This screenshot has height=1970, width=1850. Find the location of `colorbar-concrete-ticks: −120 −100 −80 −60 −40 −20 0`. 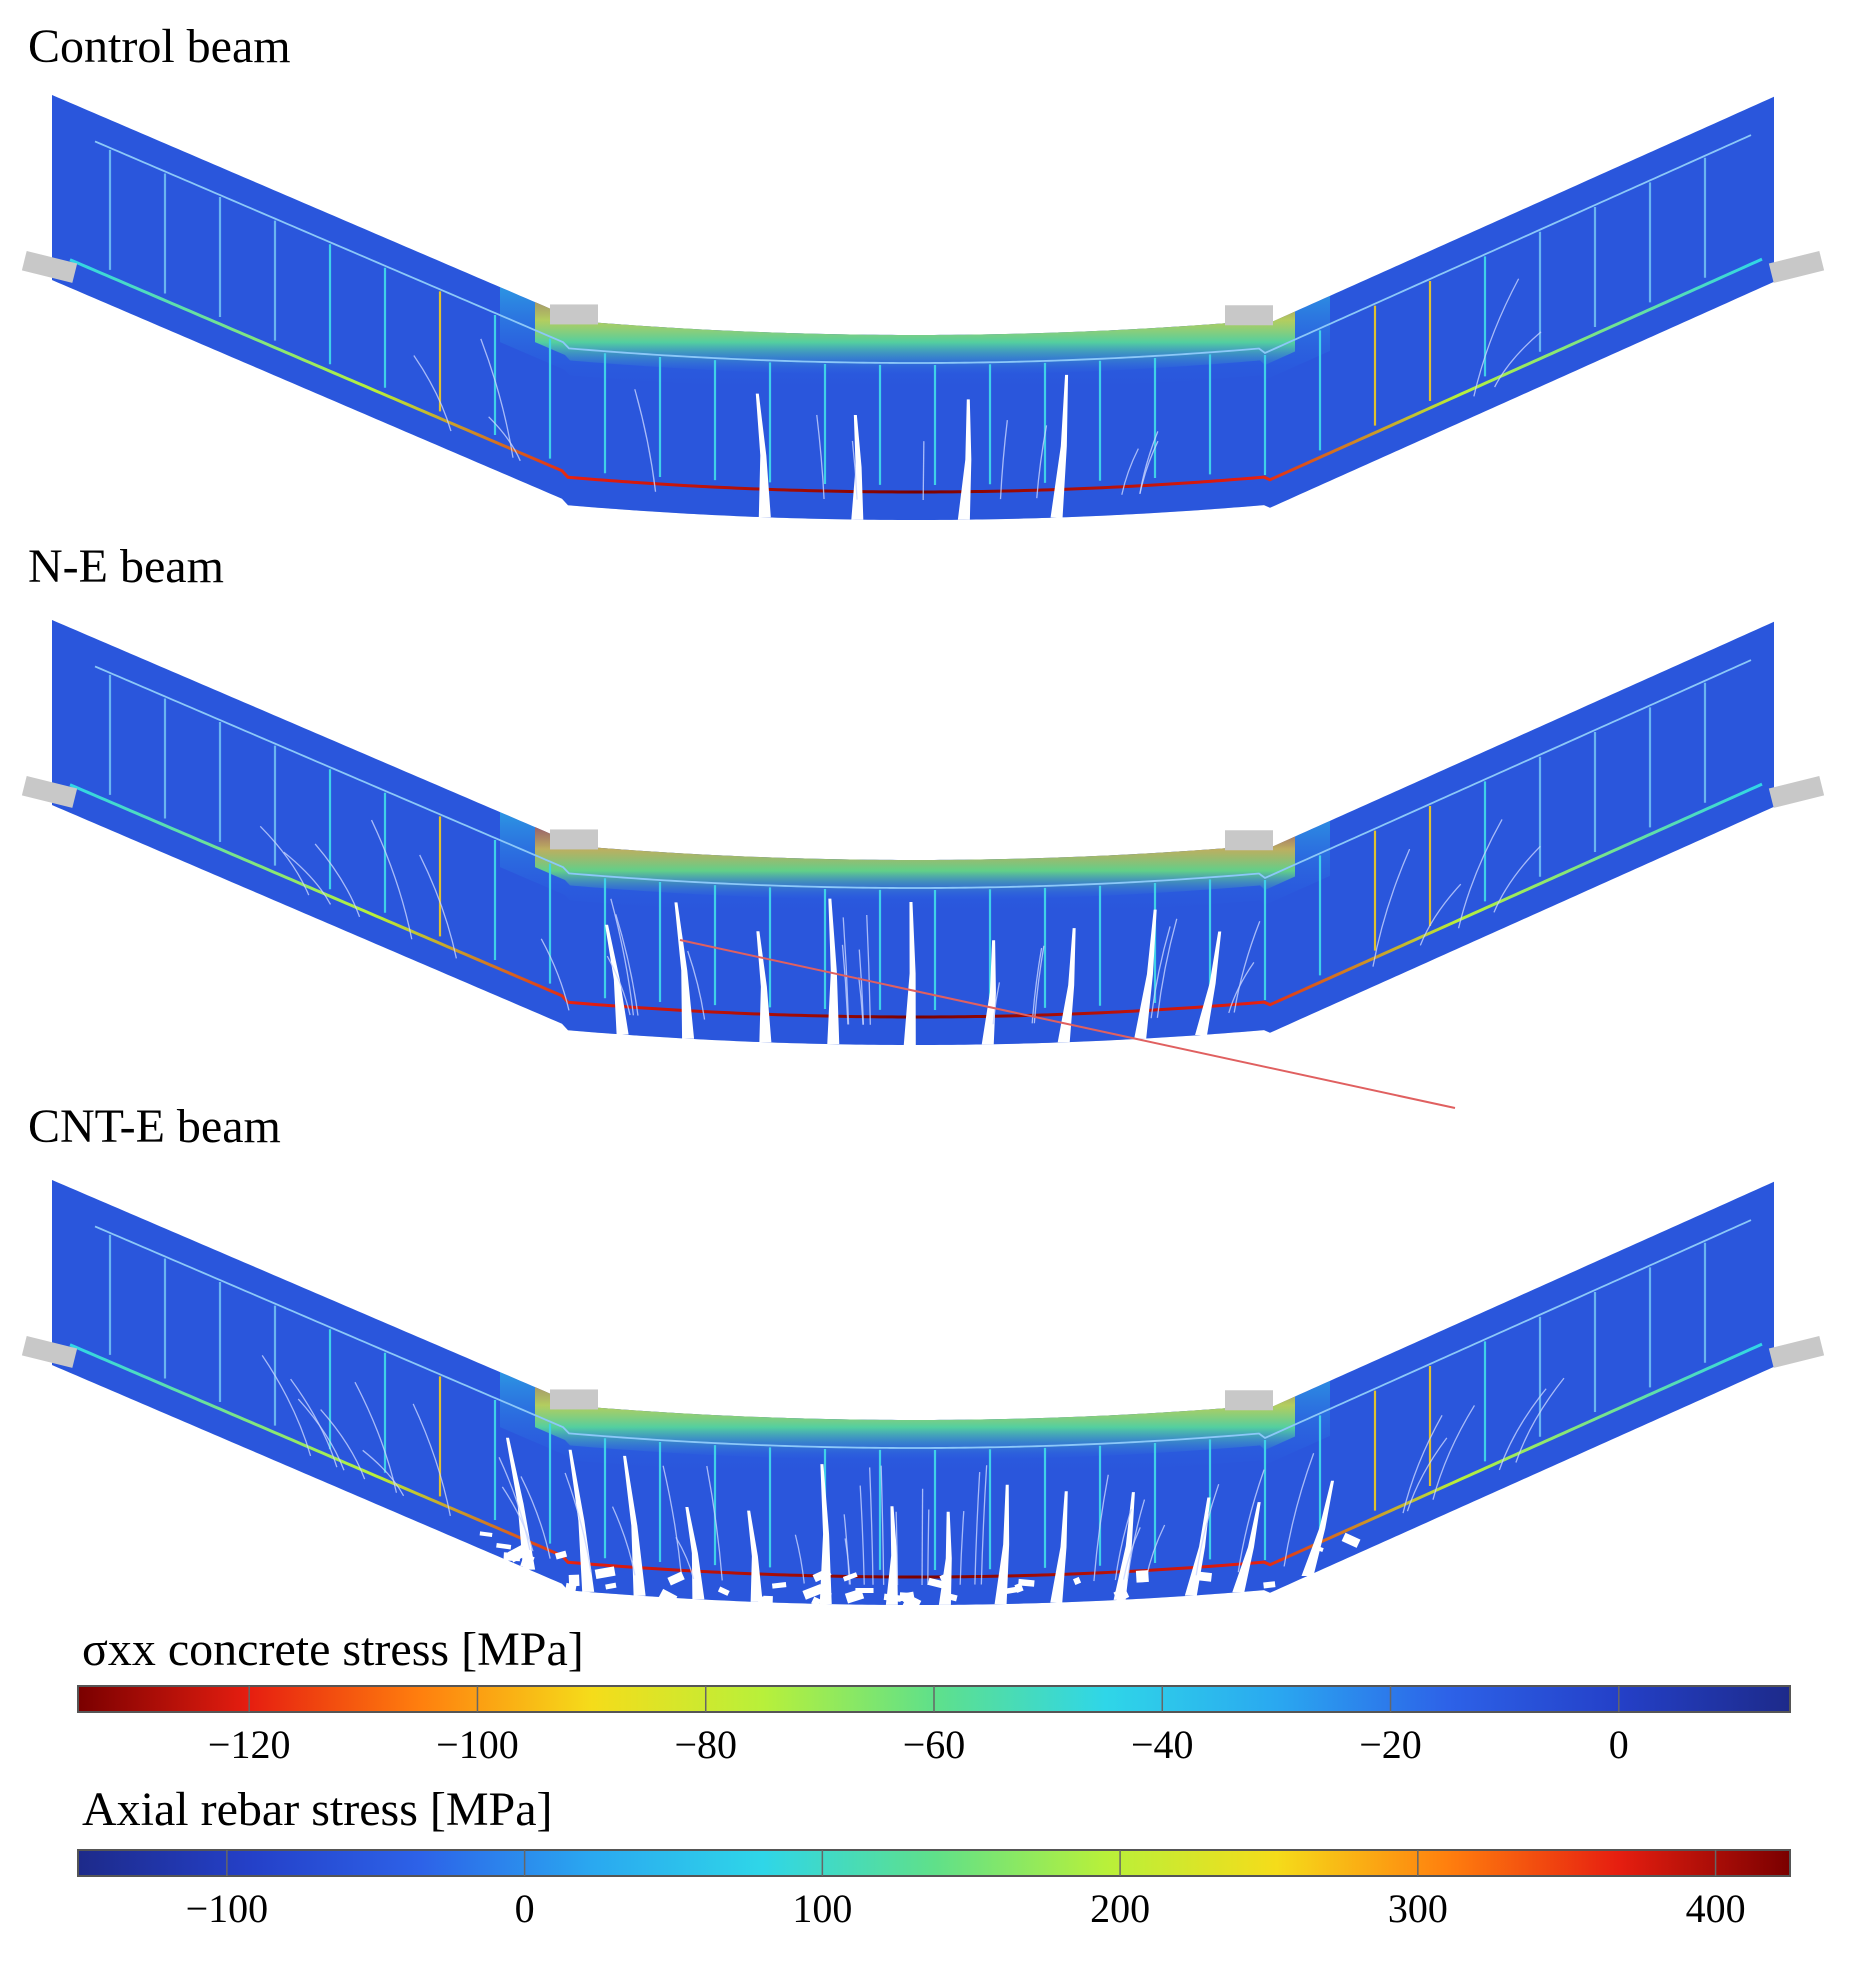

colorbar-concrete-ticks: −120 −100 −80 −60 −40 −20 0 is located at coordinates (918, 1726).